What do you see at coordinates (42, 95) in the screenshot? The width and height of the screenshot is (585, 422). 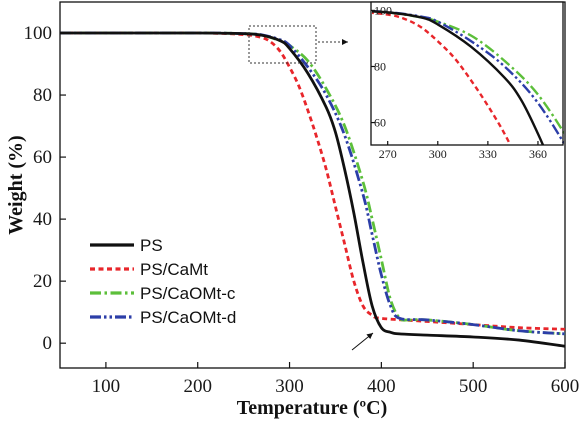 I see `y-tick-label: 80` at bounding box center [42, 95].